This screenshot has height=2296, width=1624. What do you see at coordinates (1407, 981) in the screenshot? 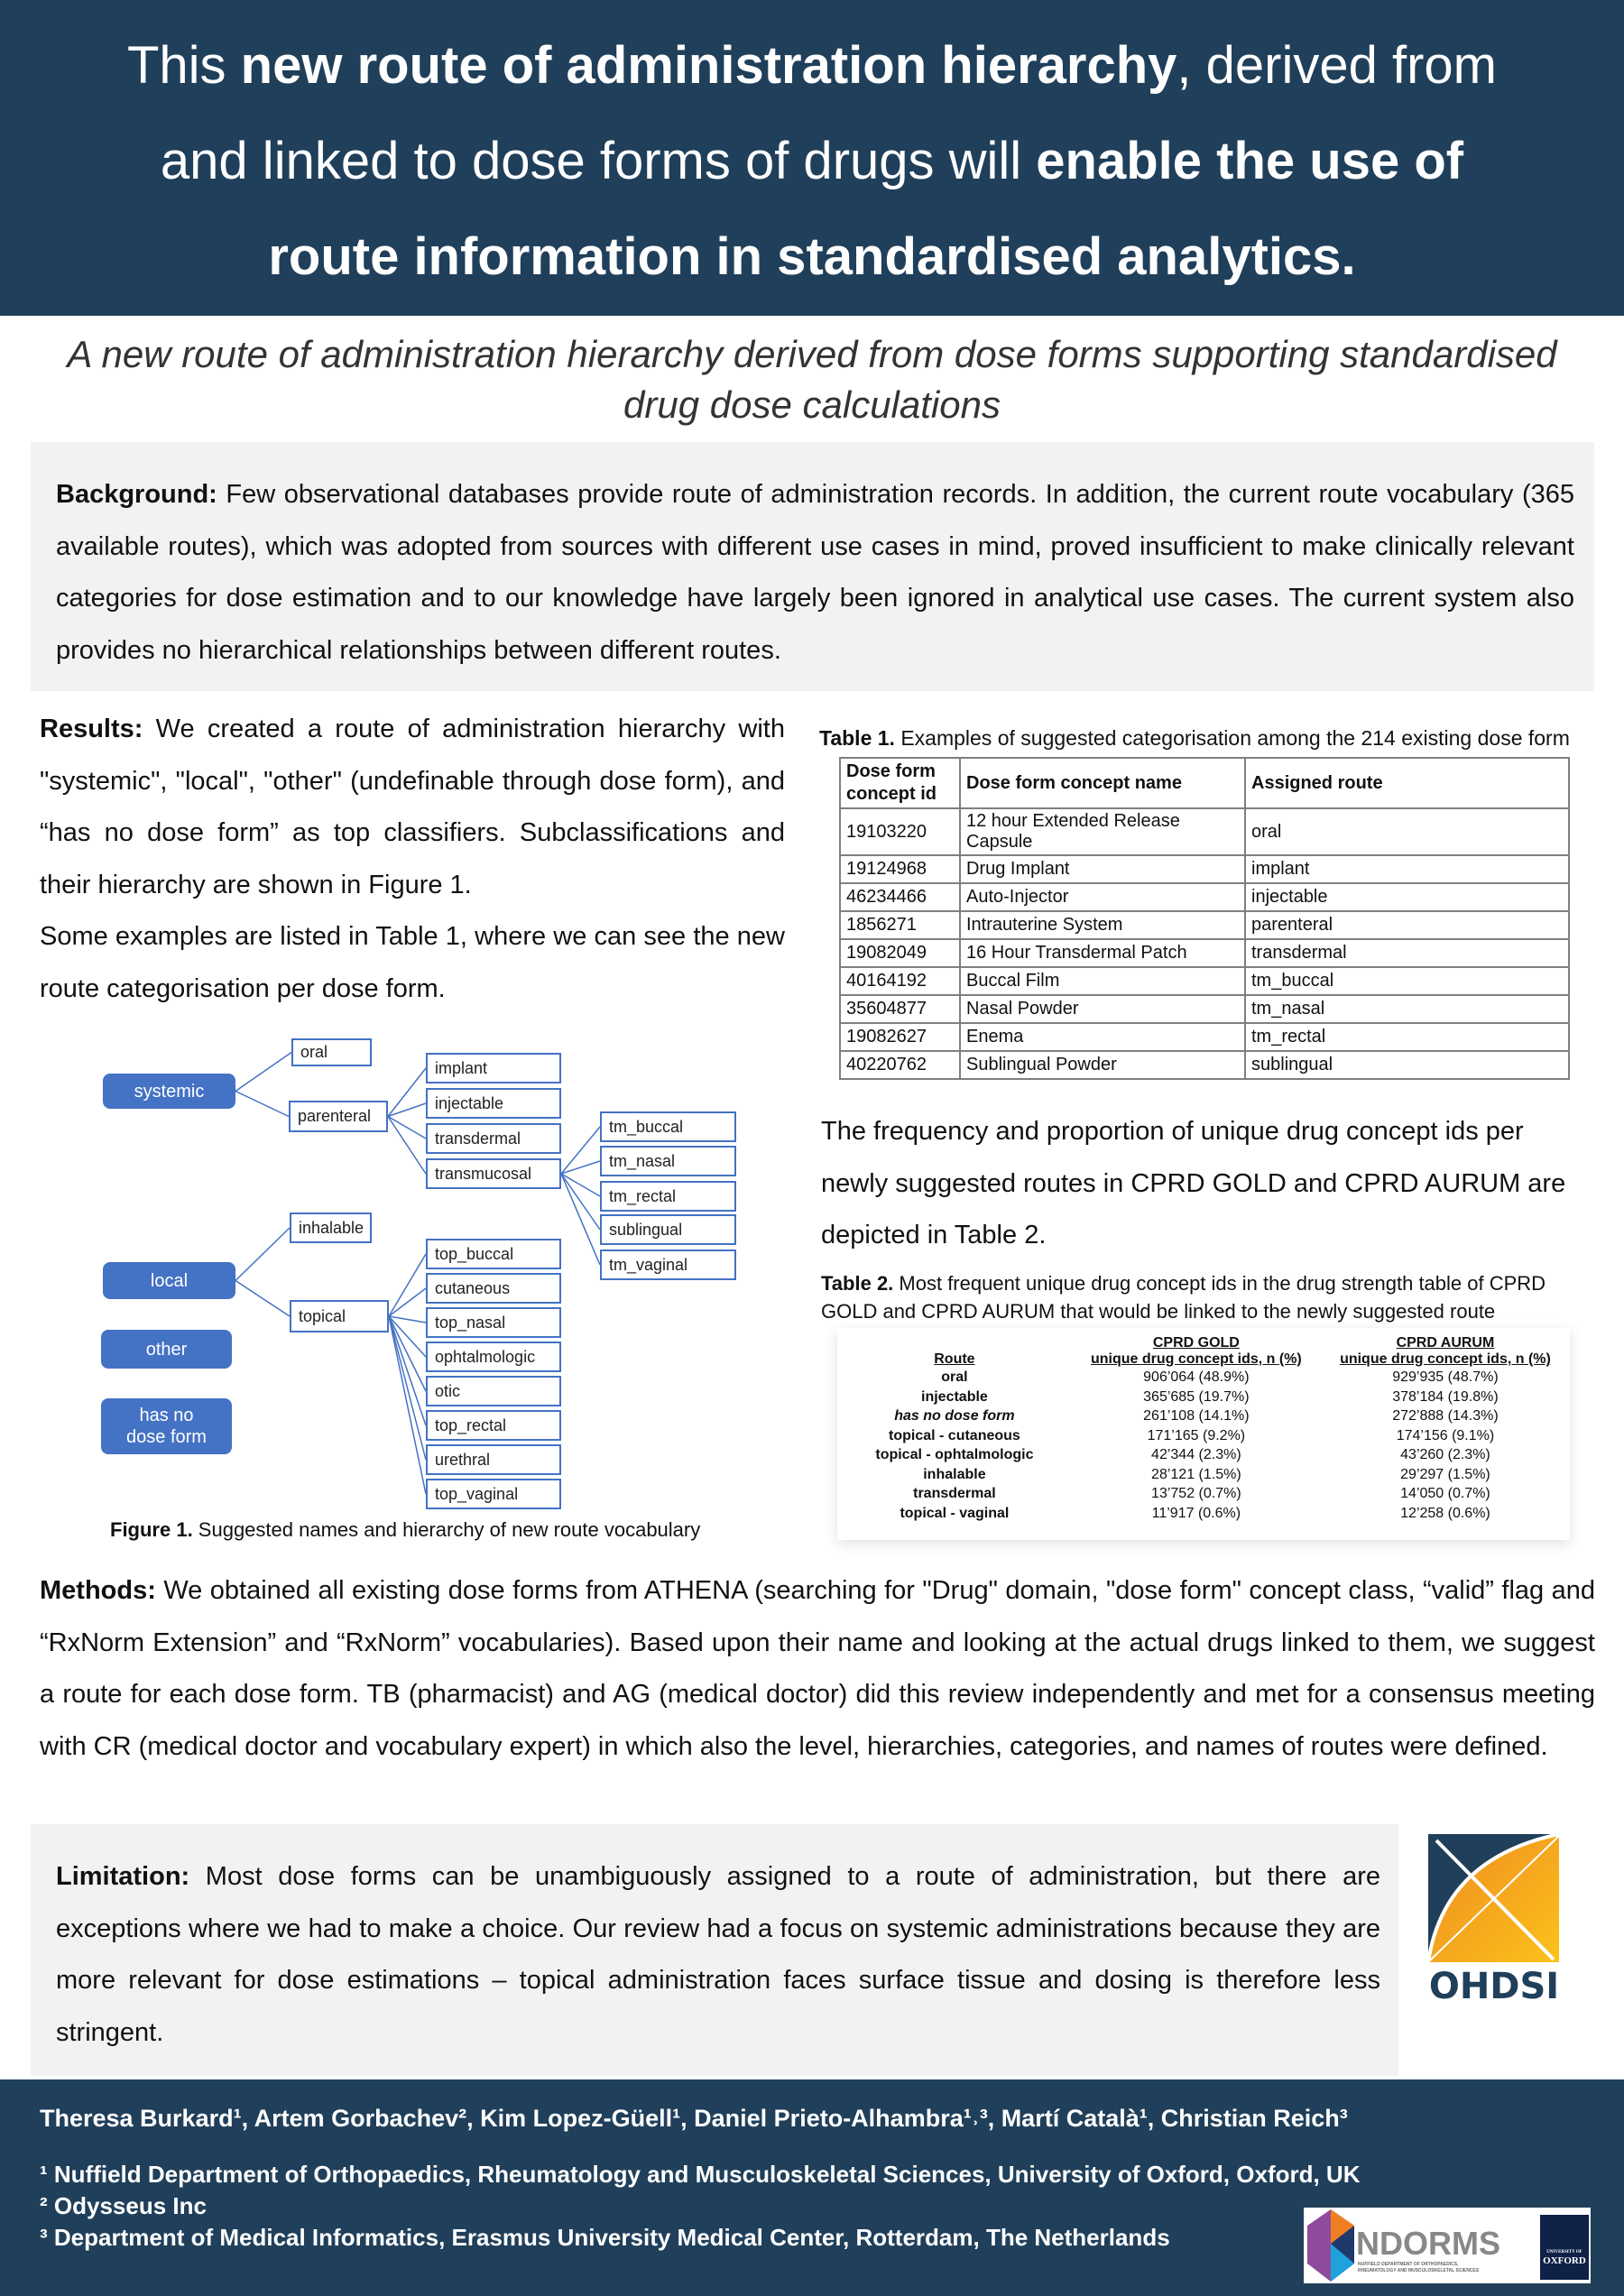
I see `table-cell: tm_buccal` at bounding box center [1407, 981].